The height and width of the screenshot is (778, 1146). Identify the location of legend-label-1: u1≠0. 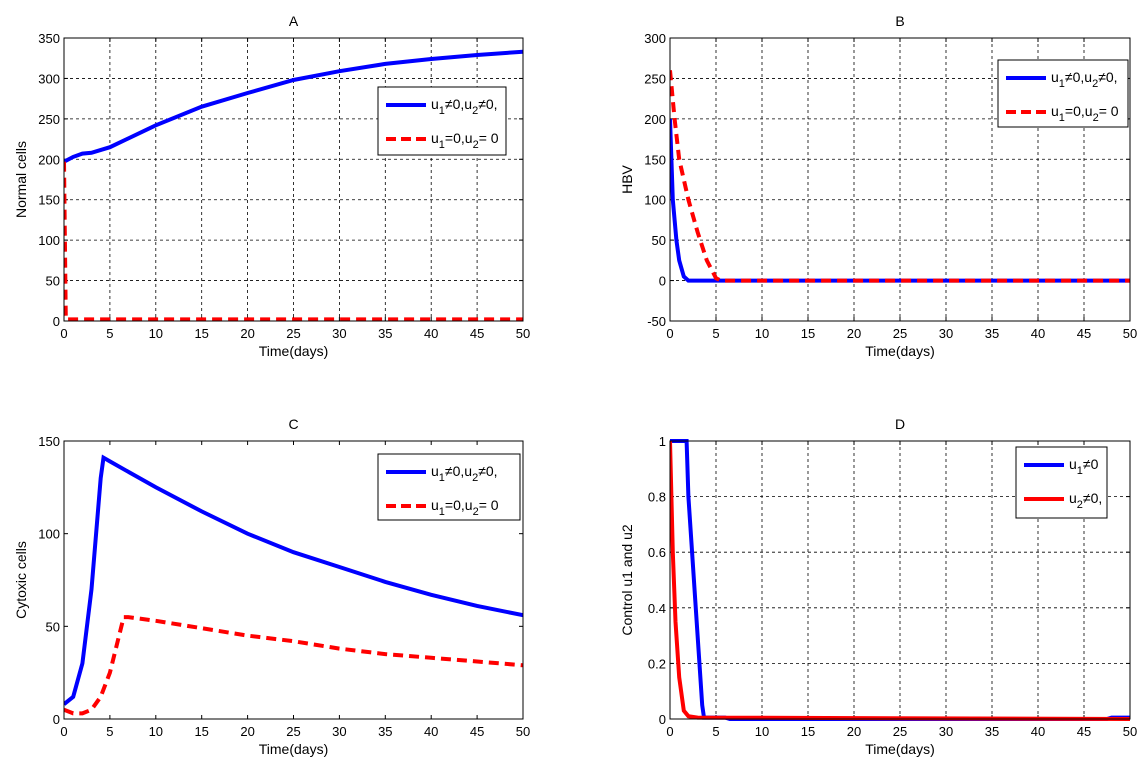
(1084, 466).